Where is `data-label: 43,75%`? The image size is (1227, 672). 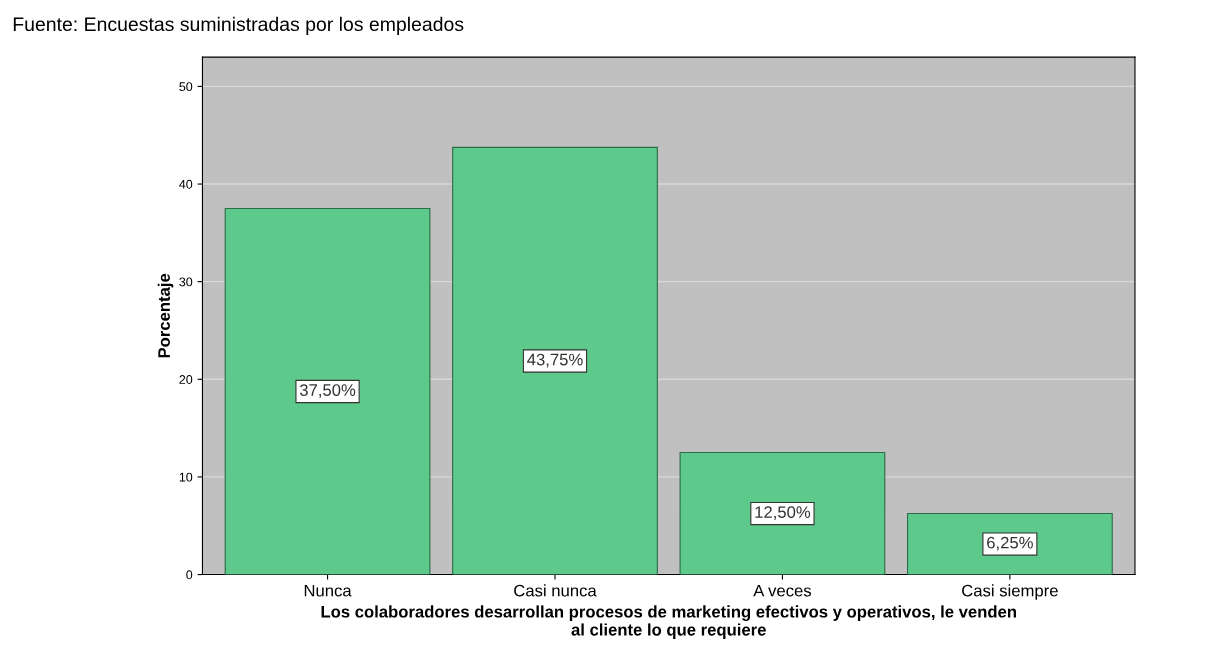
data-label: 43,75% is located at coordinates (555, 360).